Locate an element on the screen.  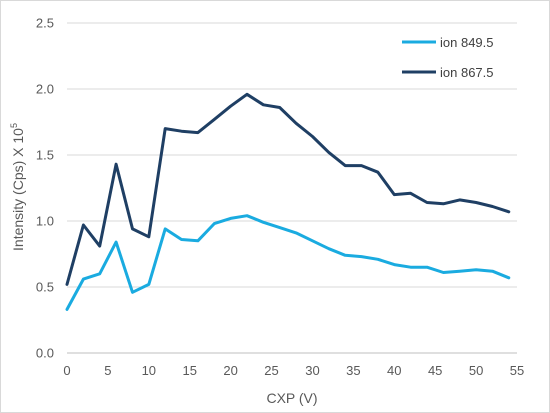
y-tick-label: 1.5 is located at coordinates (45, 155).